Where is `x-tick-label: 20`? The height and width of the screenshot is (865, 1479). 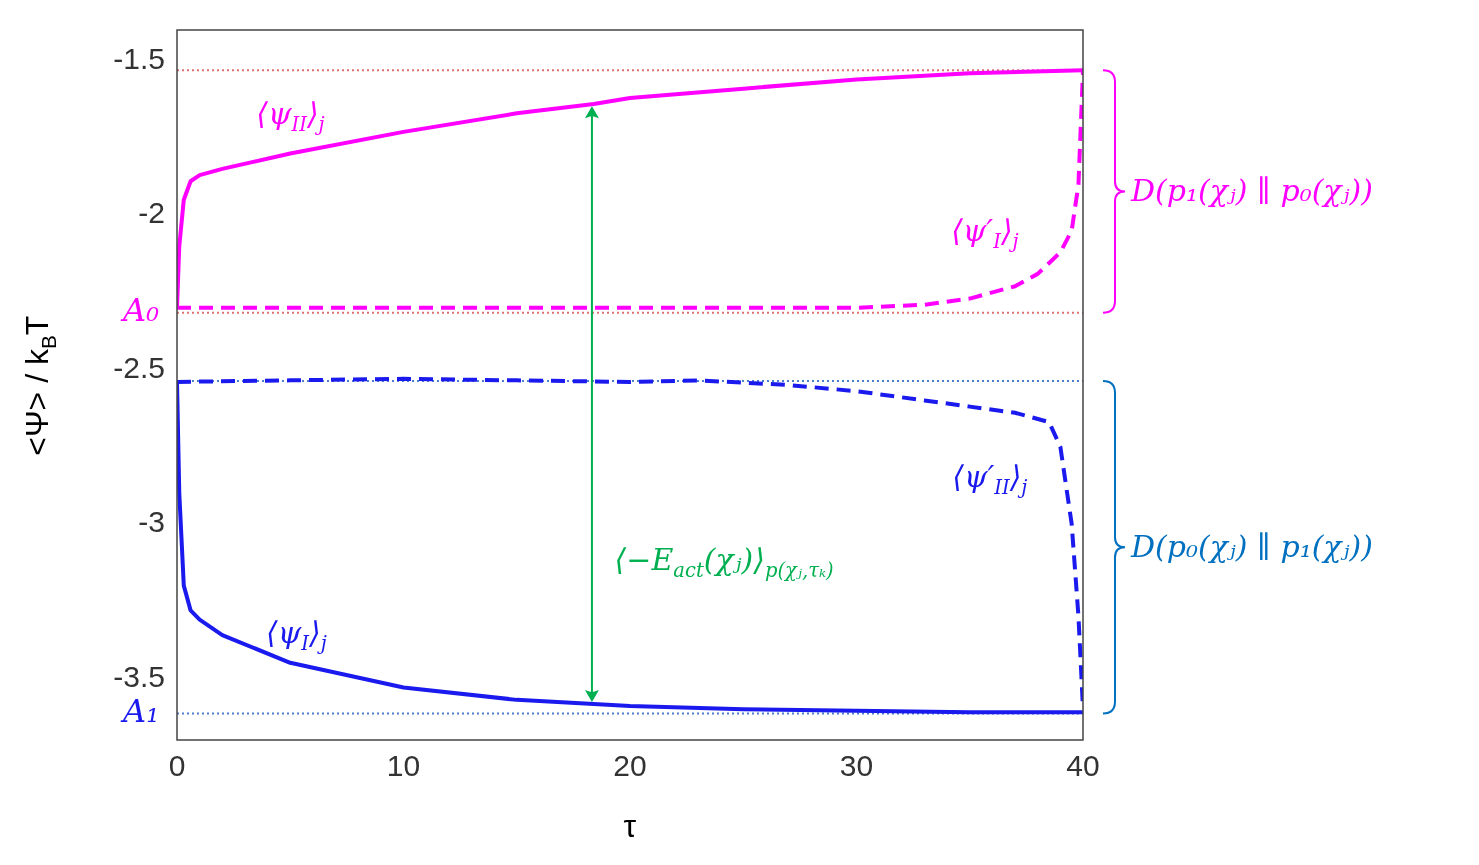 x-tick-label: 20 is located at coordinates (630, 766).